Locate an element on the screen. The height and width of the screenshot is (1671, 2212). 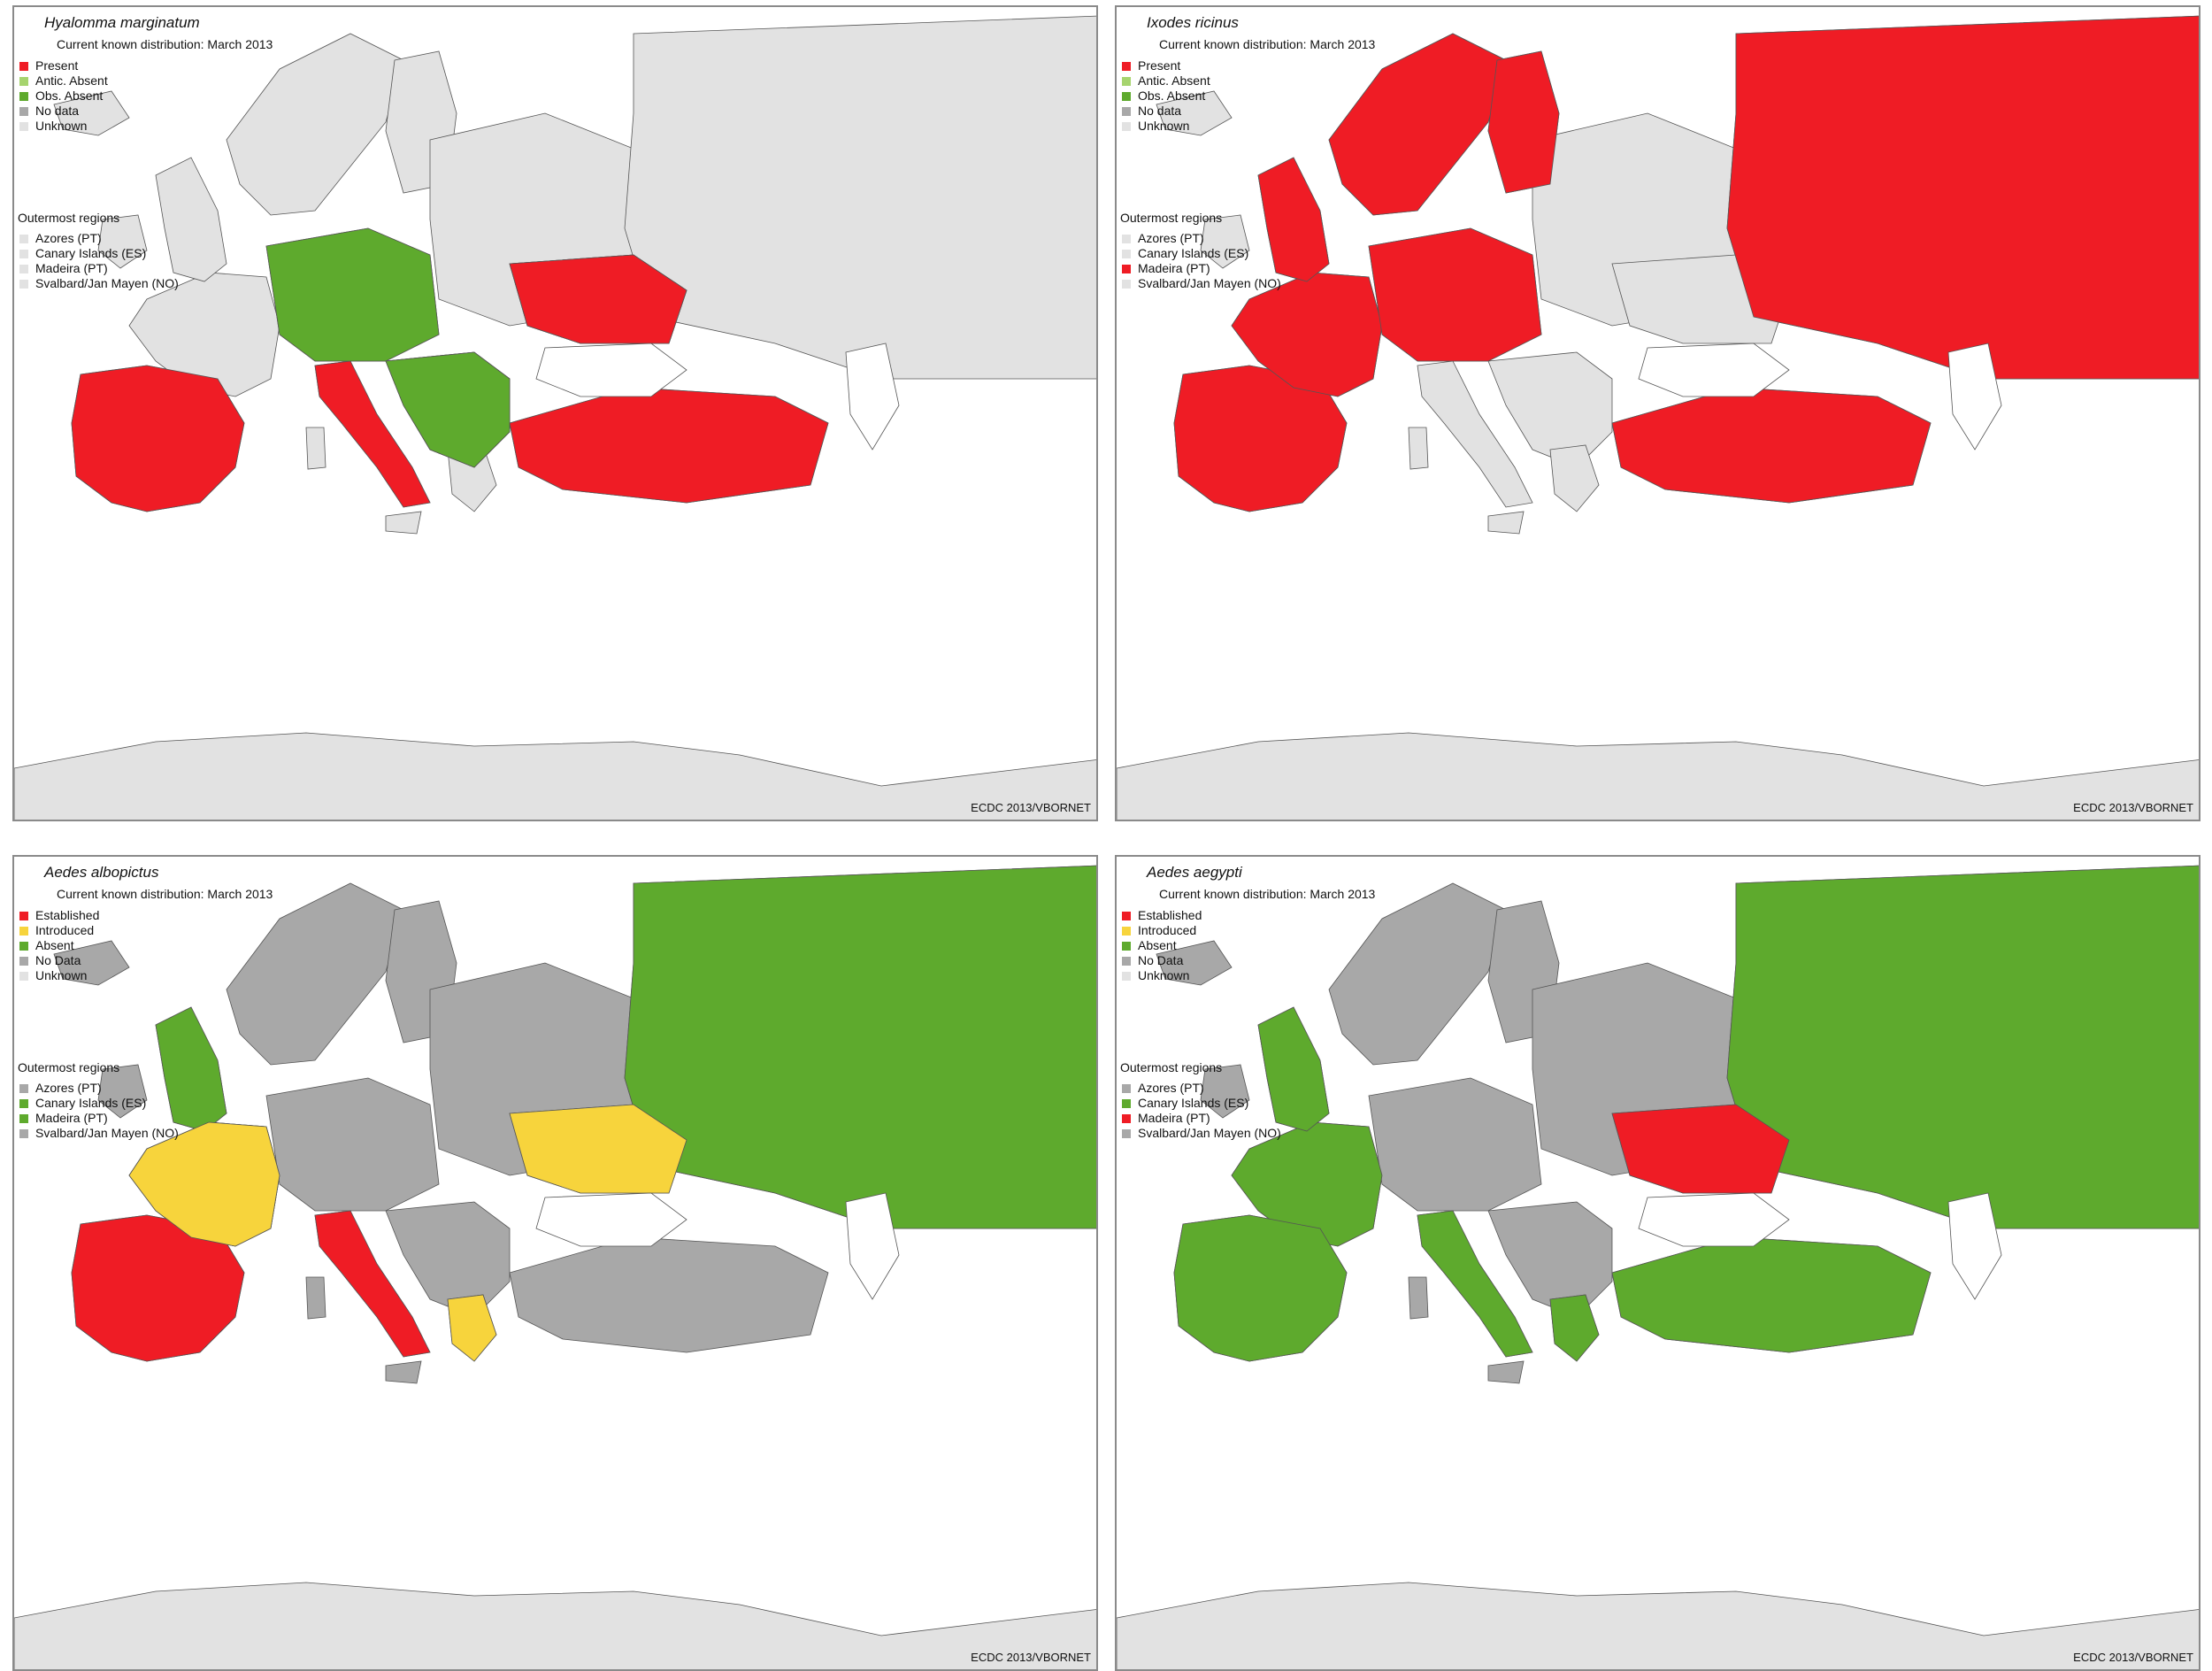
region-turkey-coast is located at coordinates (1772, 1294).